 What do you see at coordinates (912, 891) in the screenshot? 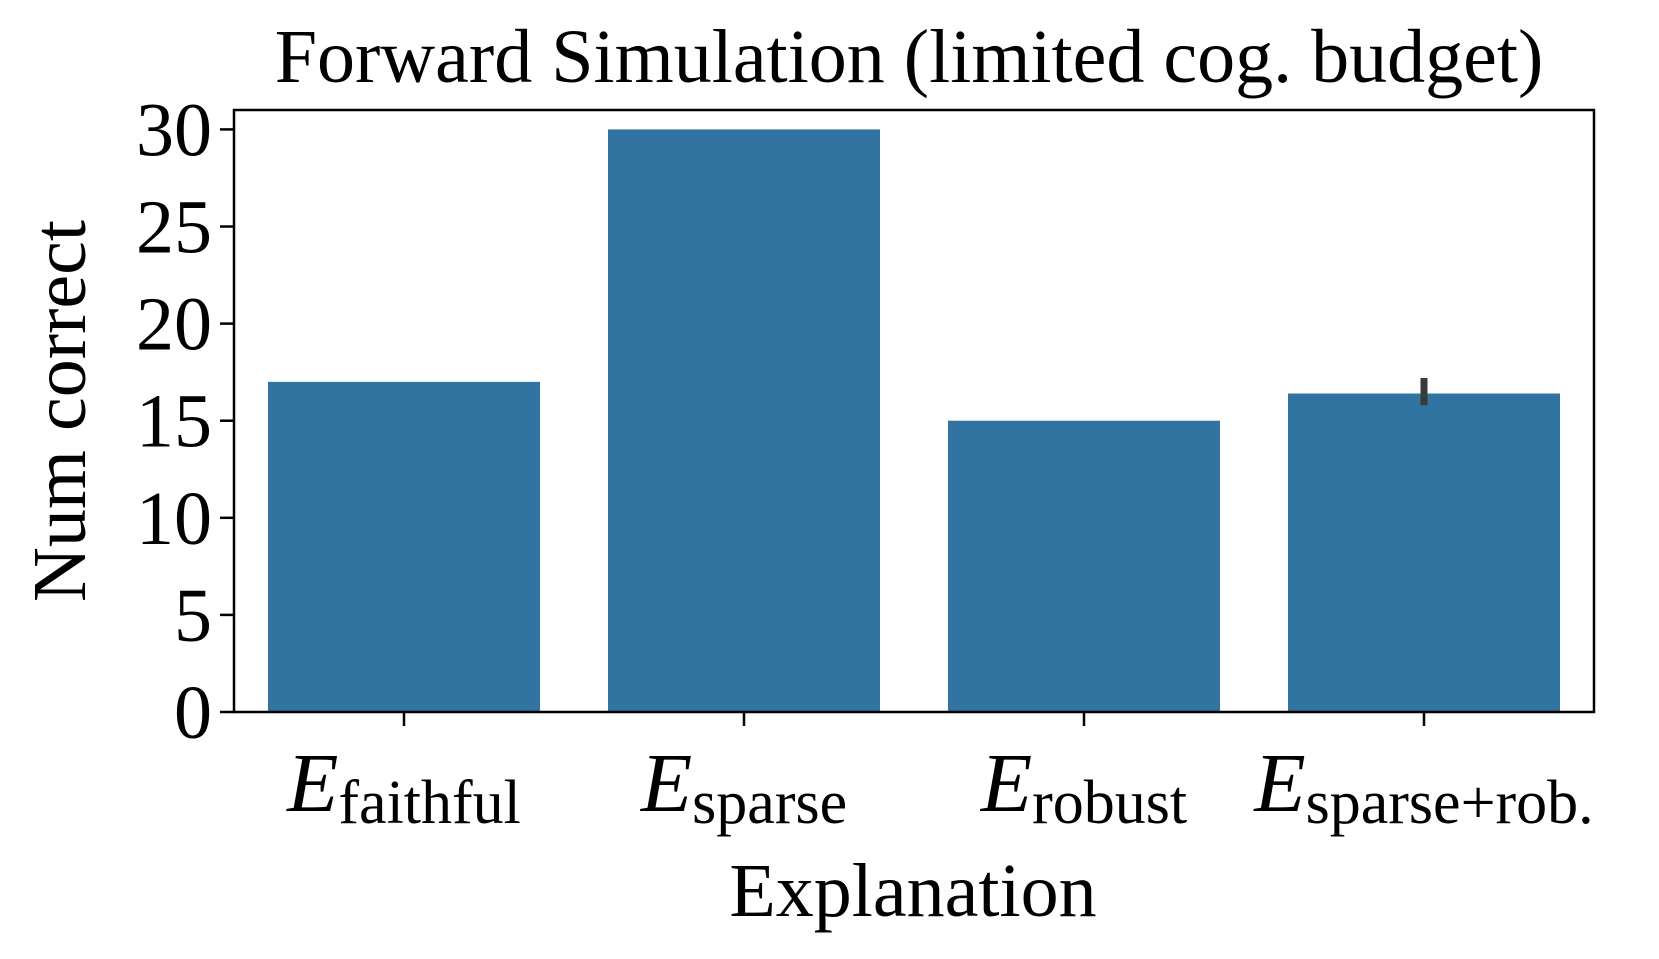
I see `x-axis-label: Explanation` at bounding box center [912, 891].